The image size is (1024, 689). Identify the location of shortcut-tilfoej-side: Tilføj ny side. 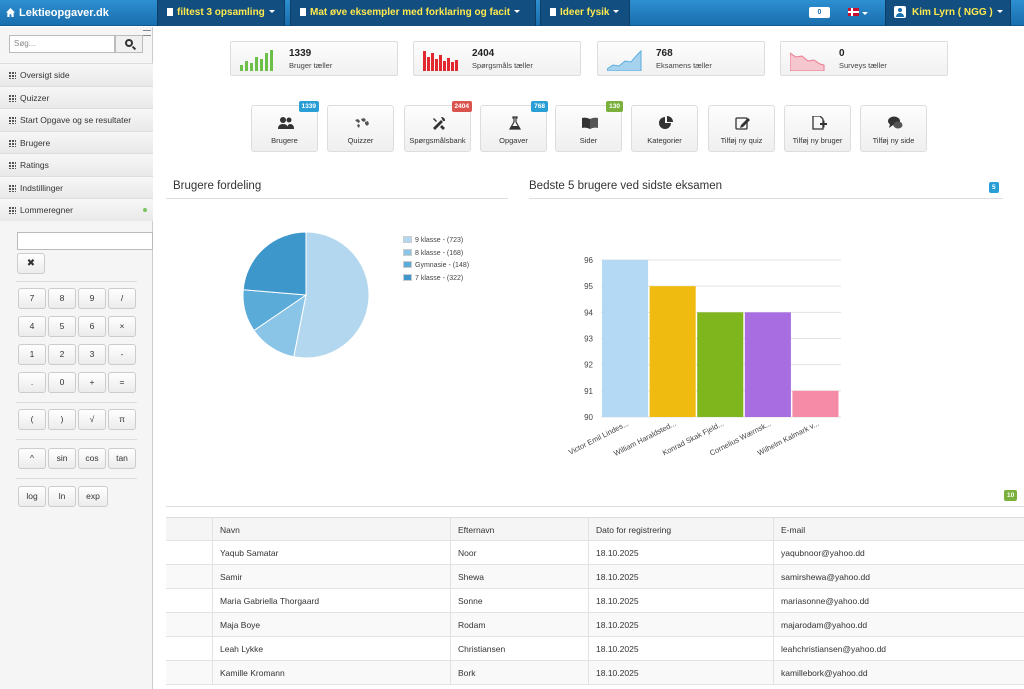
(893, 128).